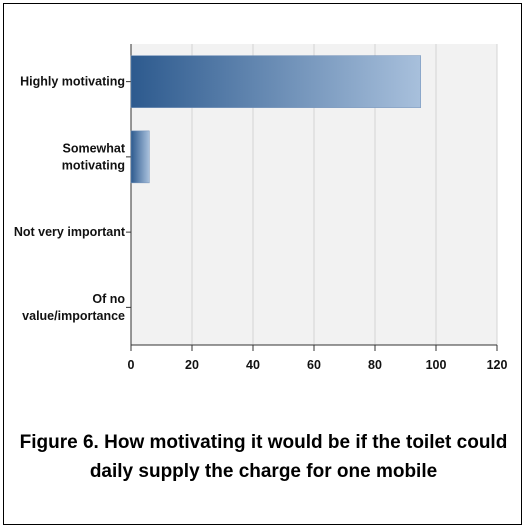 This screenshot has height=530, width=527. I want to click on x-tick-label: 40, so click(253, 365).